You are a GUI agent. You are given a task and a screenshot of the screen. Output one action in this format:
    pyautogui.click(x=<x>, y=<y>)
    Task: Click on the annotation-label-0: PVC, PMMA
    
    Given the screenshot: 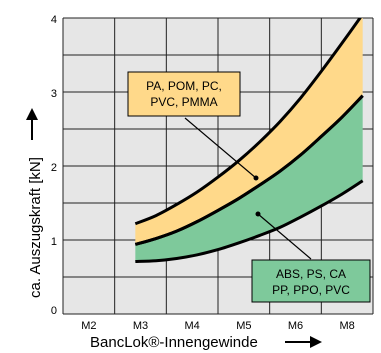 What is the action you would take?
    pyautogui.click(x=183, y=102)
    